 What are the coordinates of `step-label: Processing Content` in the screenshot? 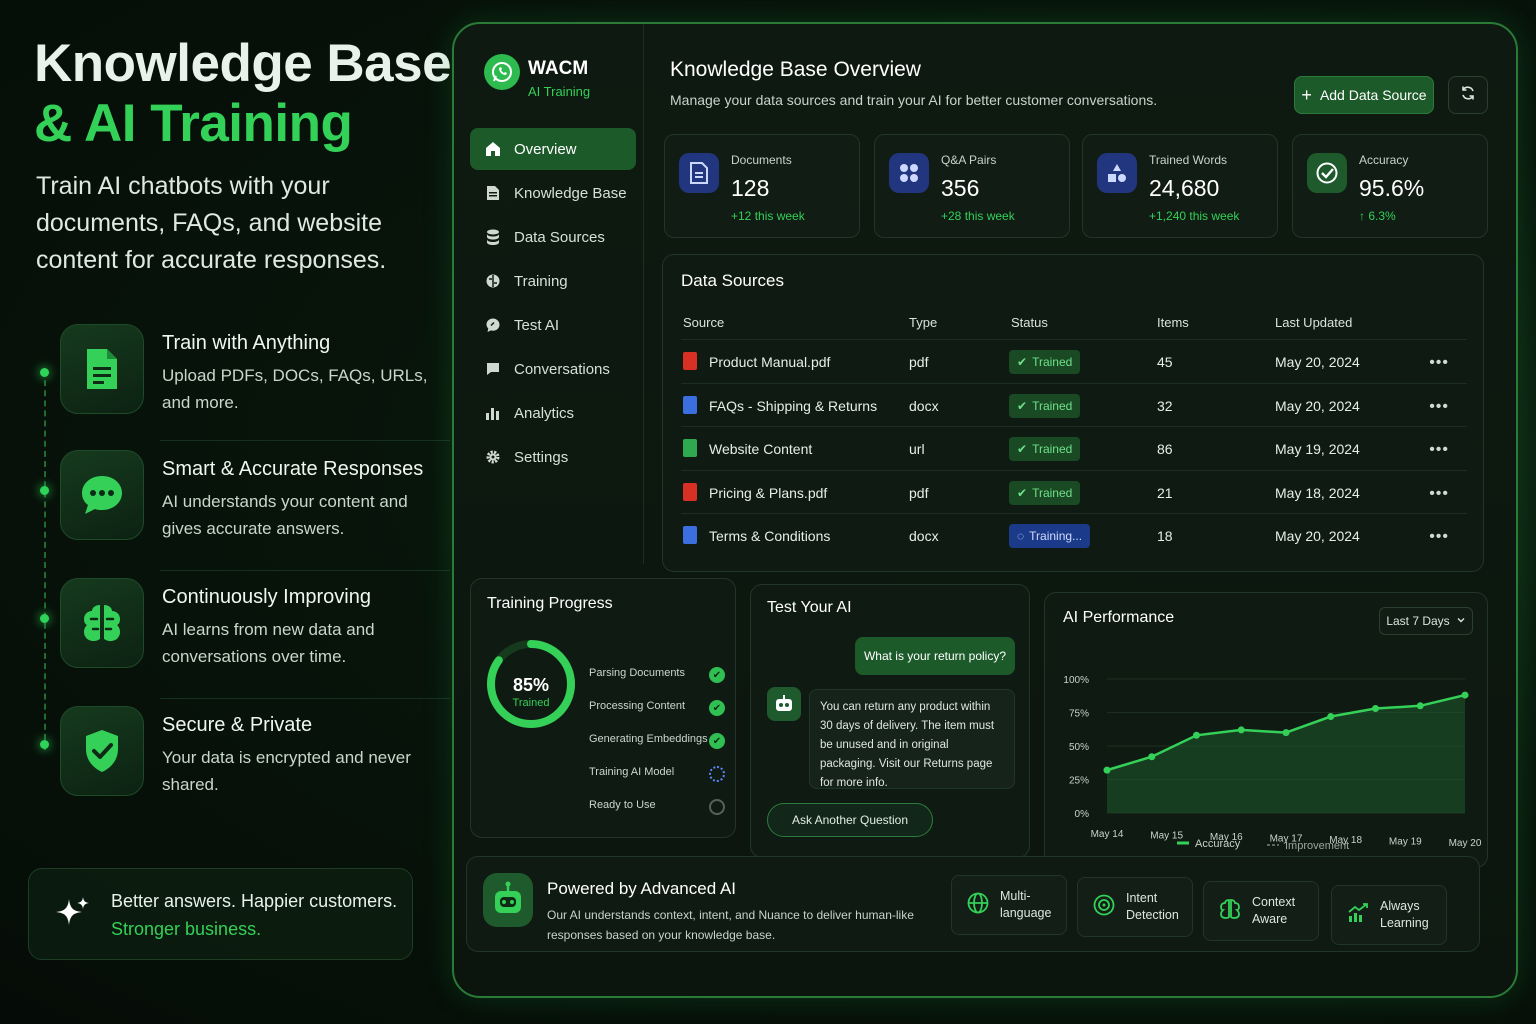 It's located at (637, 706).